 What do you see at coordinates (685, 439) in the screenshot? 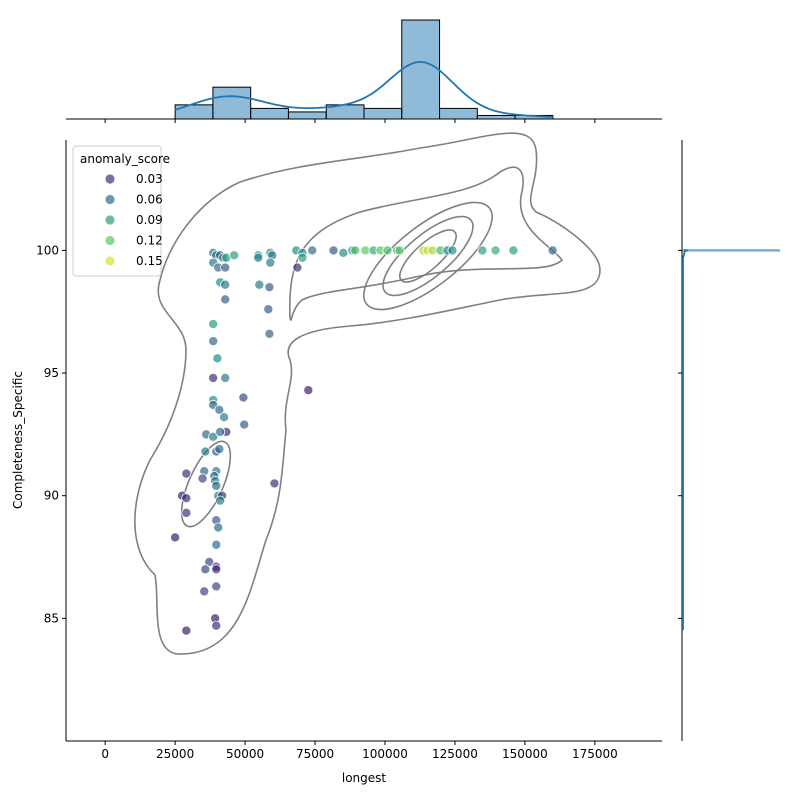
I see `marginal-y-kde-line` at bounding box center [685, 439].